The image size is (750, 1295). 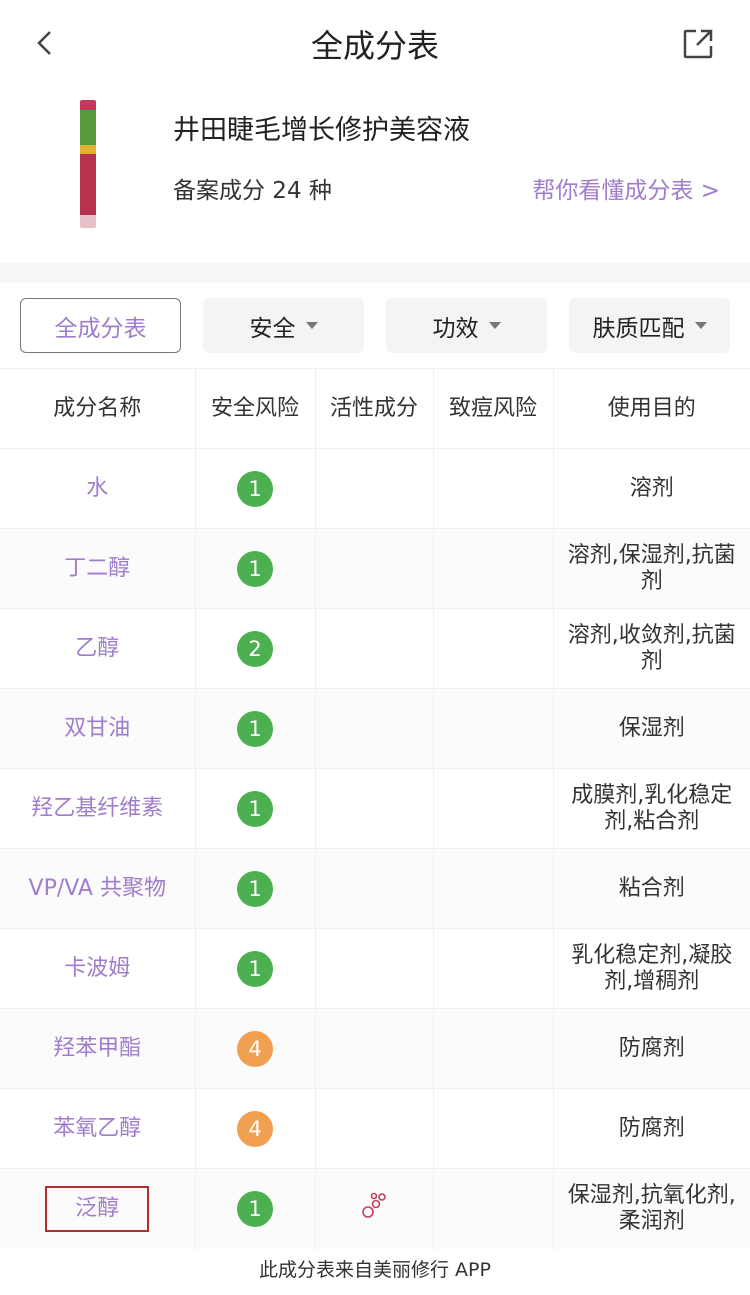 I want to click on purpose-text: 溶剂,收敛剂,抗菌剂, so click(x=651, y=648).